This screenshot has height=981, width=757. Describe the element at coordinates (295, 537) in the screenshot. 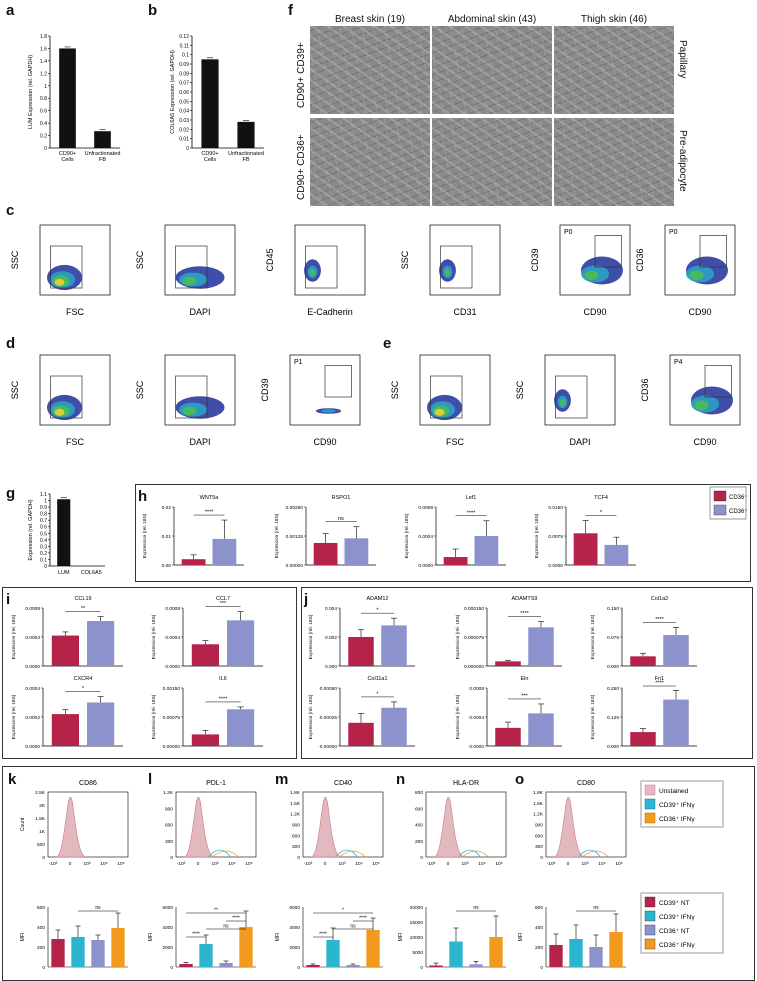

I see `tick-label: 0.00125` at that location.